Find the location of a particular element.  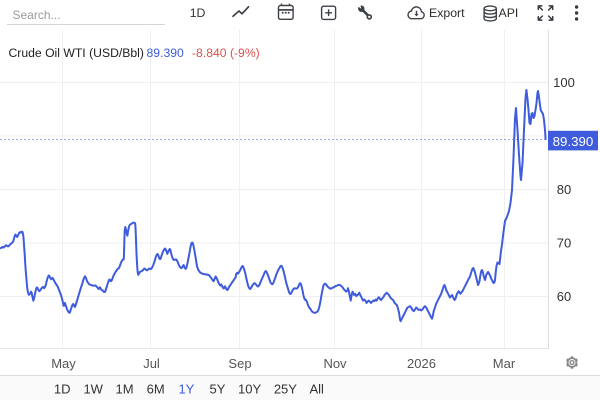

svg-text: 80 is located at coordinates (564, 189).